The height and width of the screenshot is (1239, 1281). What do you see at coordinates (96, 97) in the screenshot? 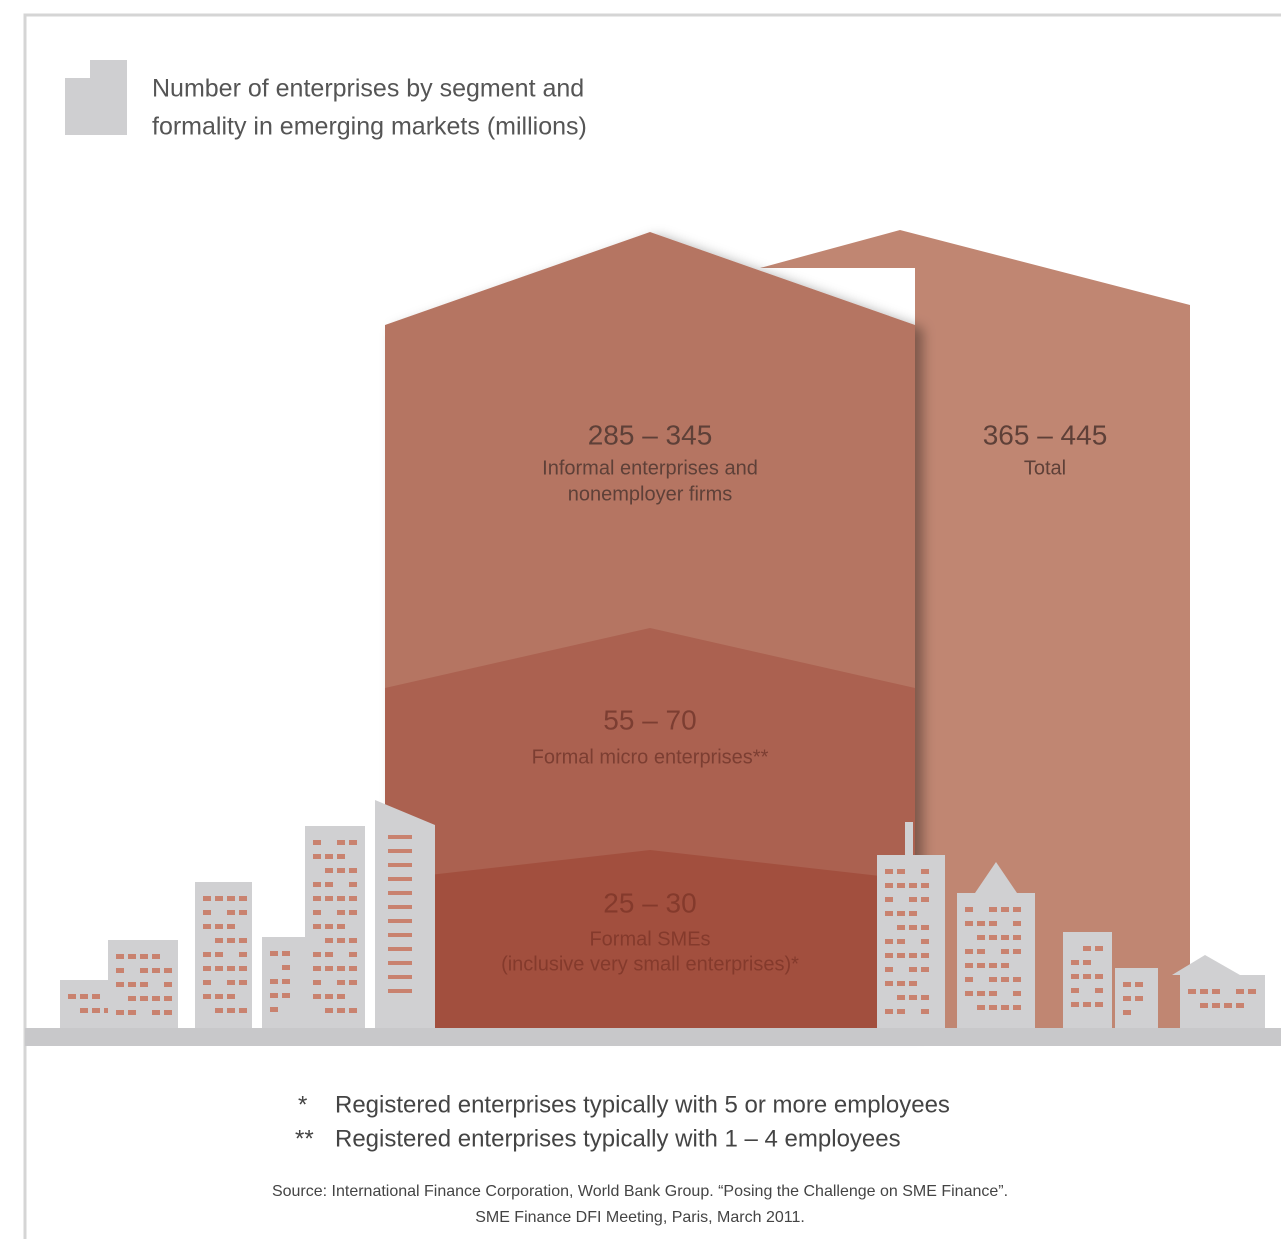
I see `building-icon` at bounding box center [96, 97].